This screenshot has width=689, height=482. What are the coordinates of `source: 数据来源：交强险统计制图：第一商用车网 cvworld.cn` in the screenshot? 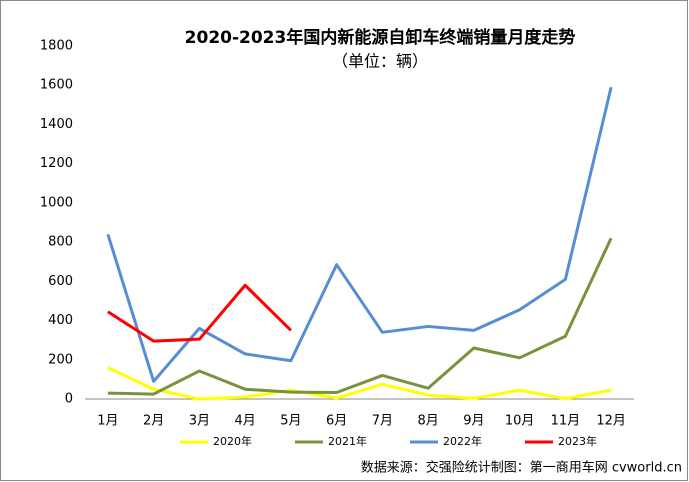 It's located at (521, 468).